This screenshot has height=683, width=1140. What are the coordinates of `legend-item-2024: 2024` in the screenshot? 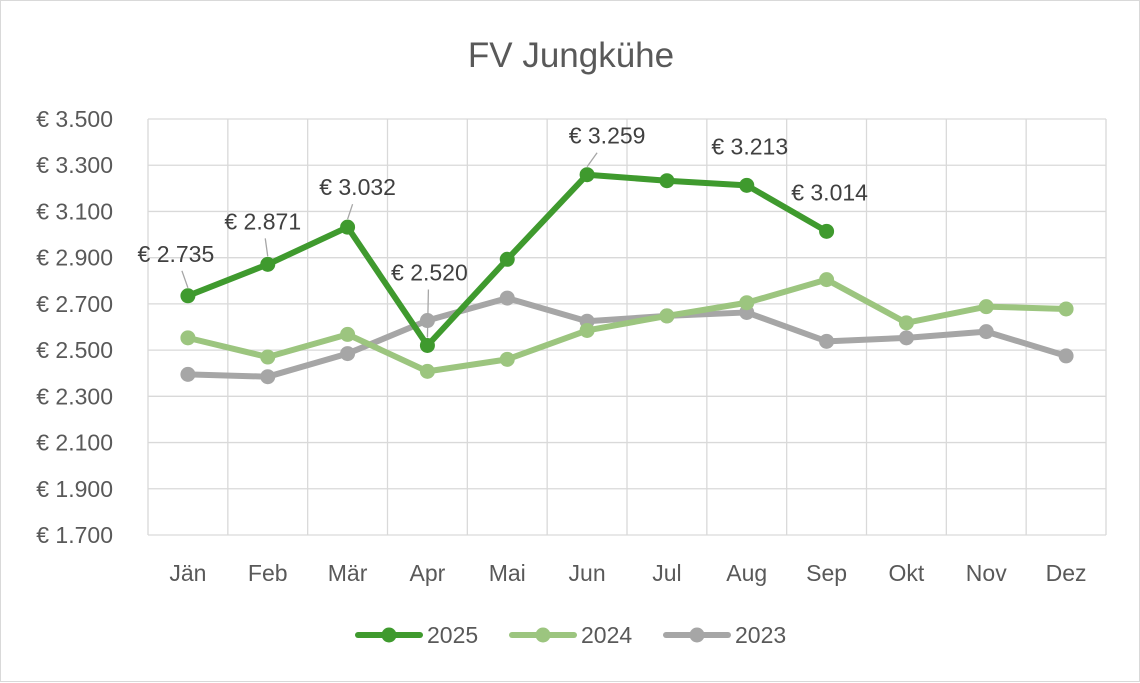 It's located at (570, 635).